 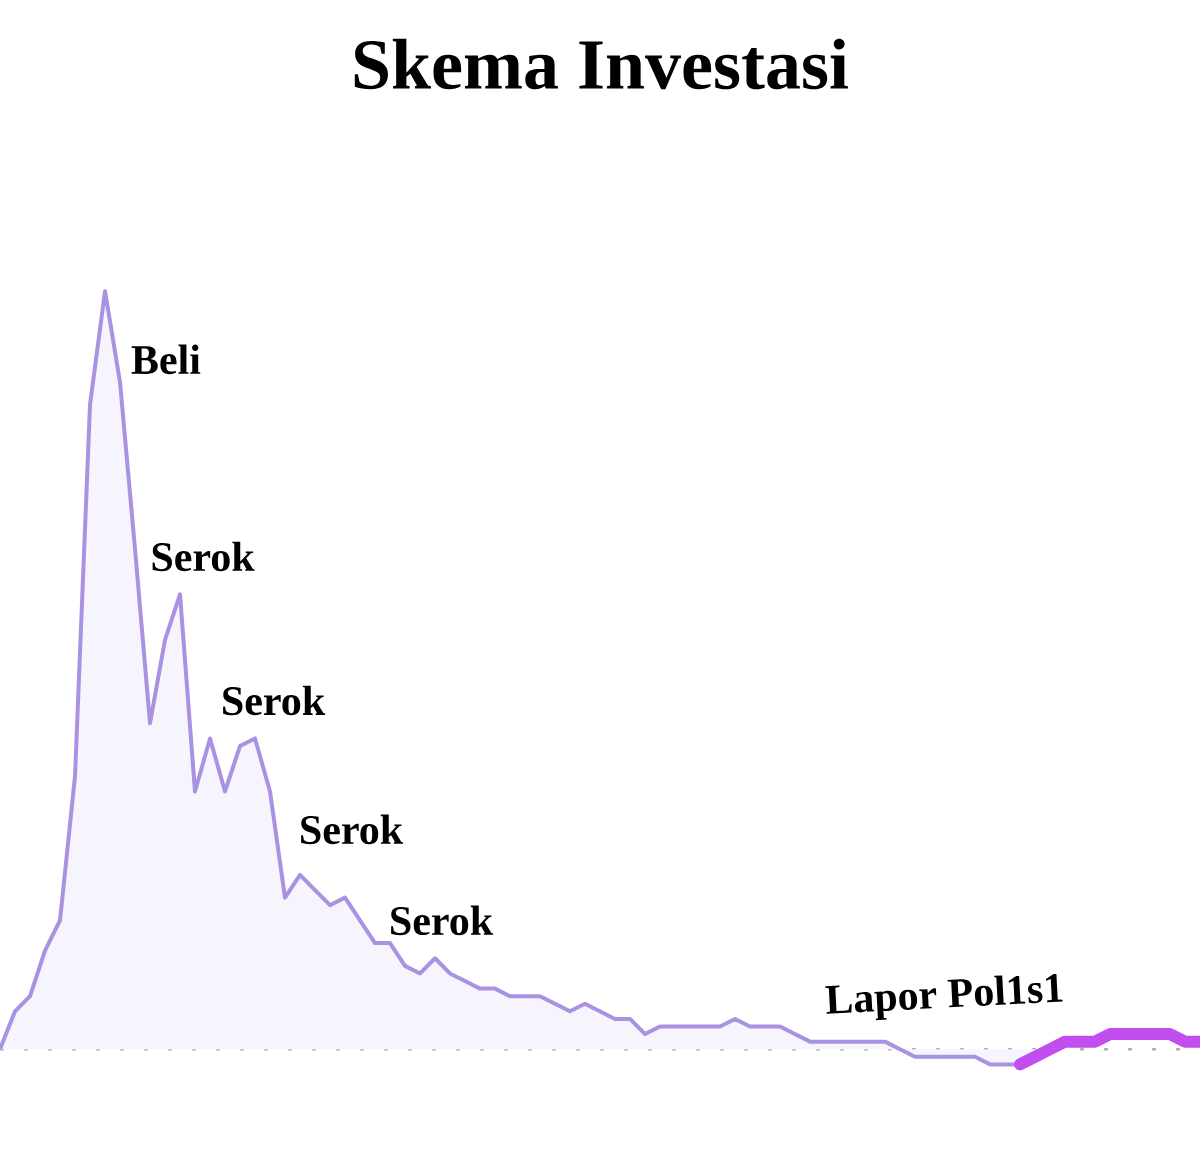 I want to click on chart-title: Skema Investasi, so click(x=601, y=64).